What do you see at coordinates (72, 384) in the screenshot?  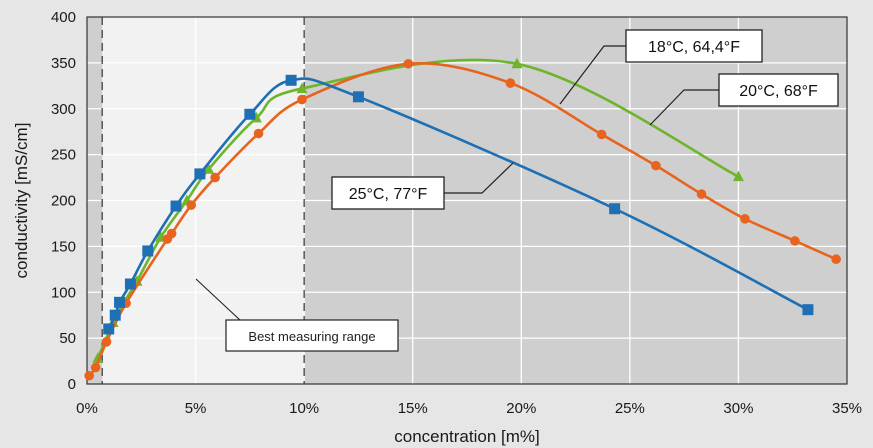 I see `y-tick-label: 0` at bounding box center [72, 384].